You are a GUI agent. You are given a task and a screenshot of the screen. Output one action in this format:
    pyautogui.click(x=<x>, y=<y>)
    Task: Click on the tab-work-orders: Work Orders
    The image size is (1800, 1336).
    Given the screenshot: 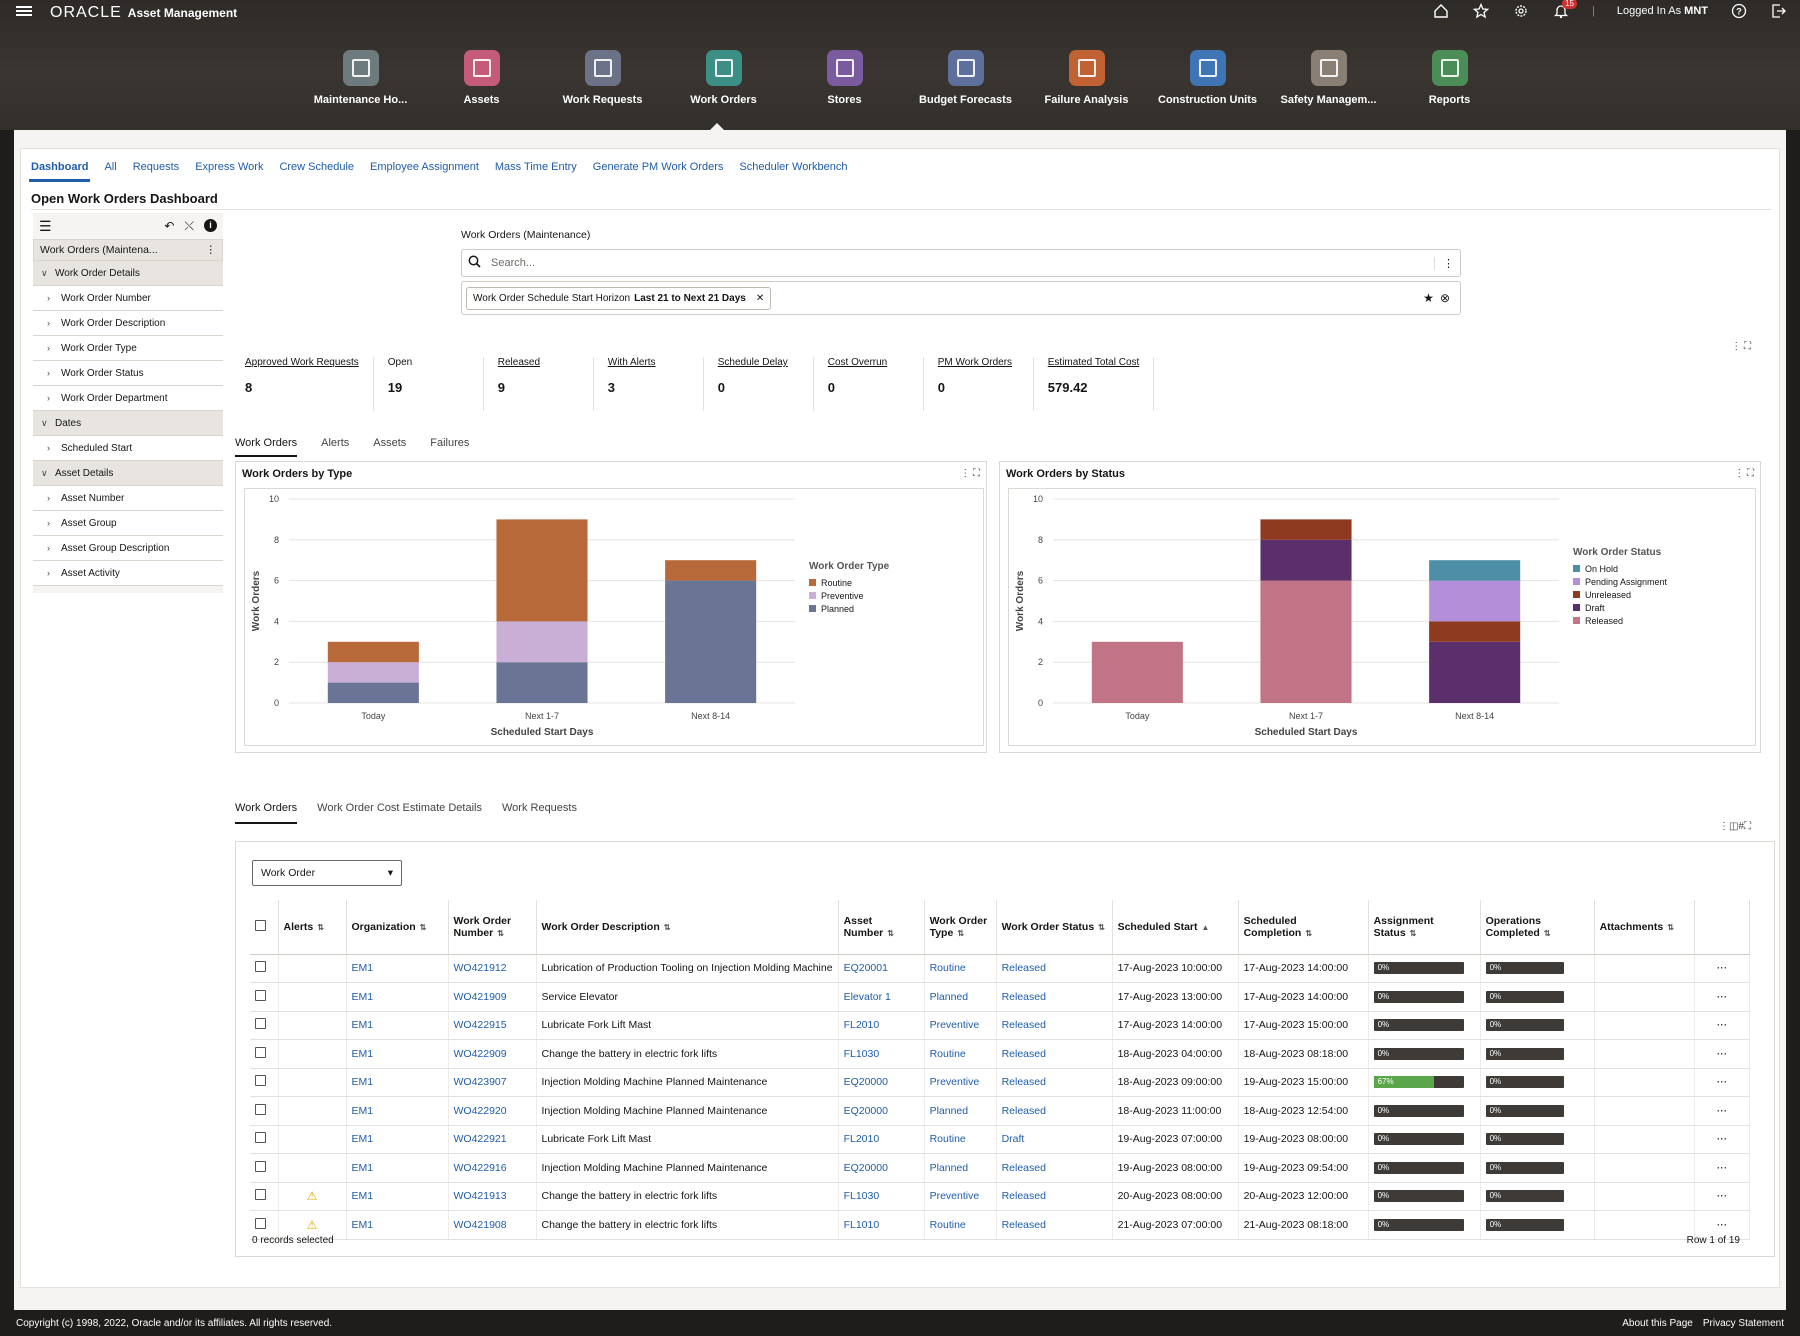 What is the action you would take?
    pyautogui.click(x=266, y=813)
    